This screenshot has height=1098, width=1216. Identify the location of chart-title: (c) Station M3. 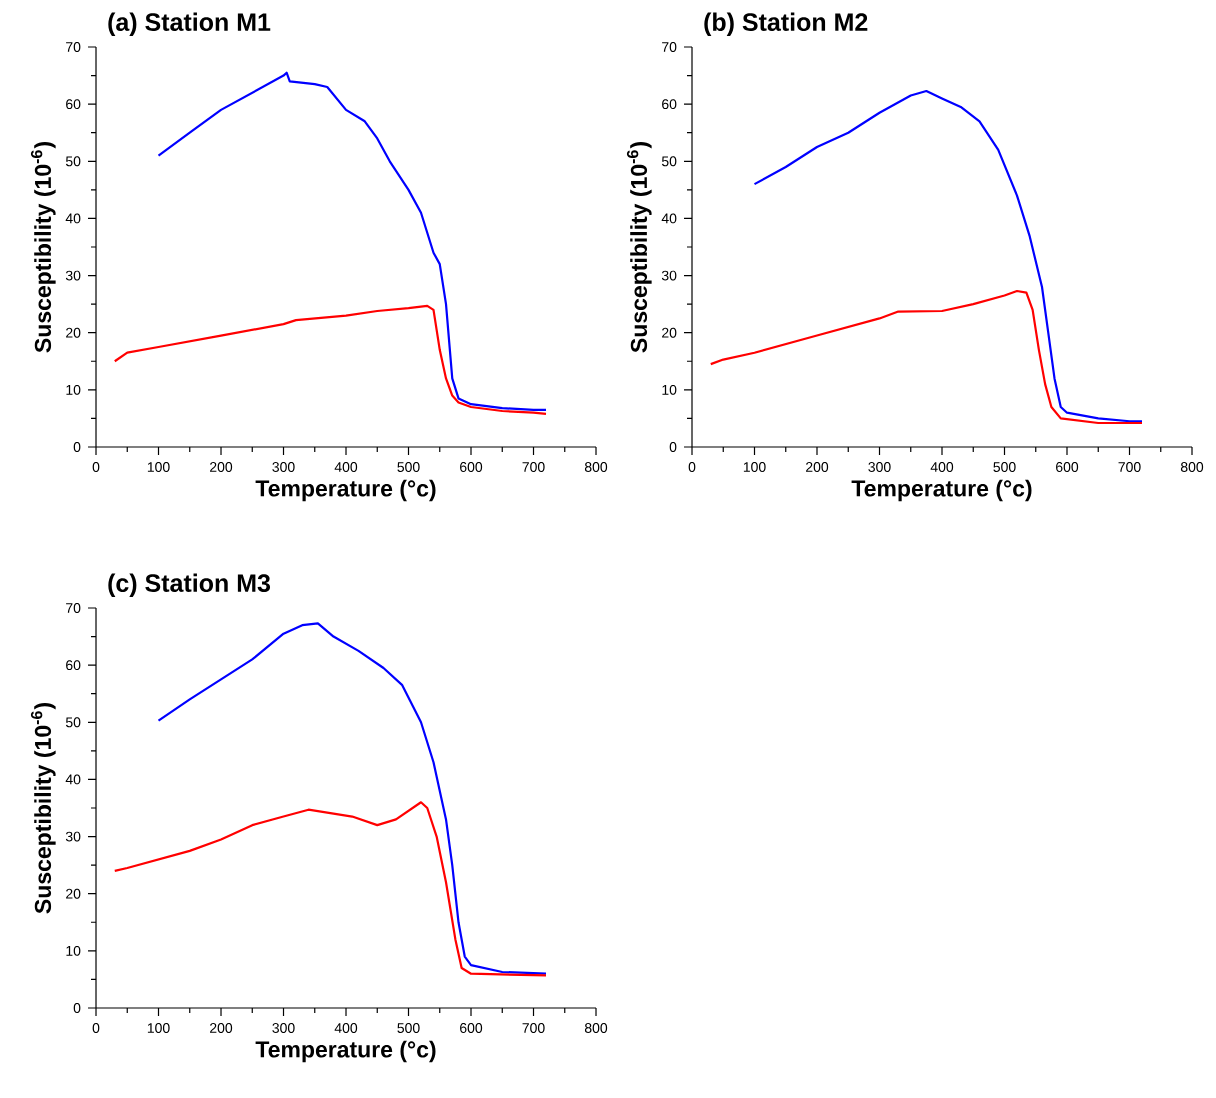
(189, 585).